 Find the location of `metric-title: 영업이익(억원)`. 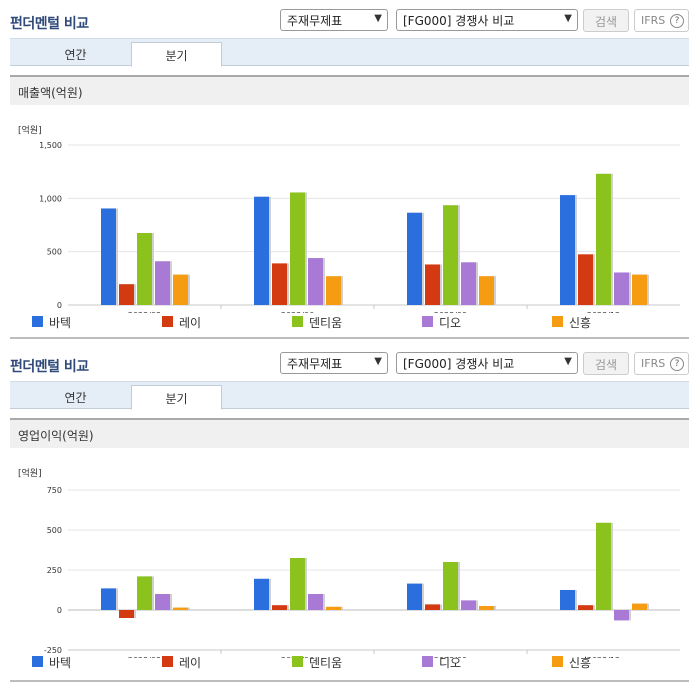

metric-title: 영업이익(억원) is located at coordinates (56, 436).